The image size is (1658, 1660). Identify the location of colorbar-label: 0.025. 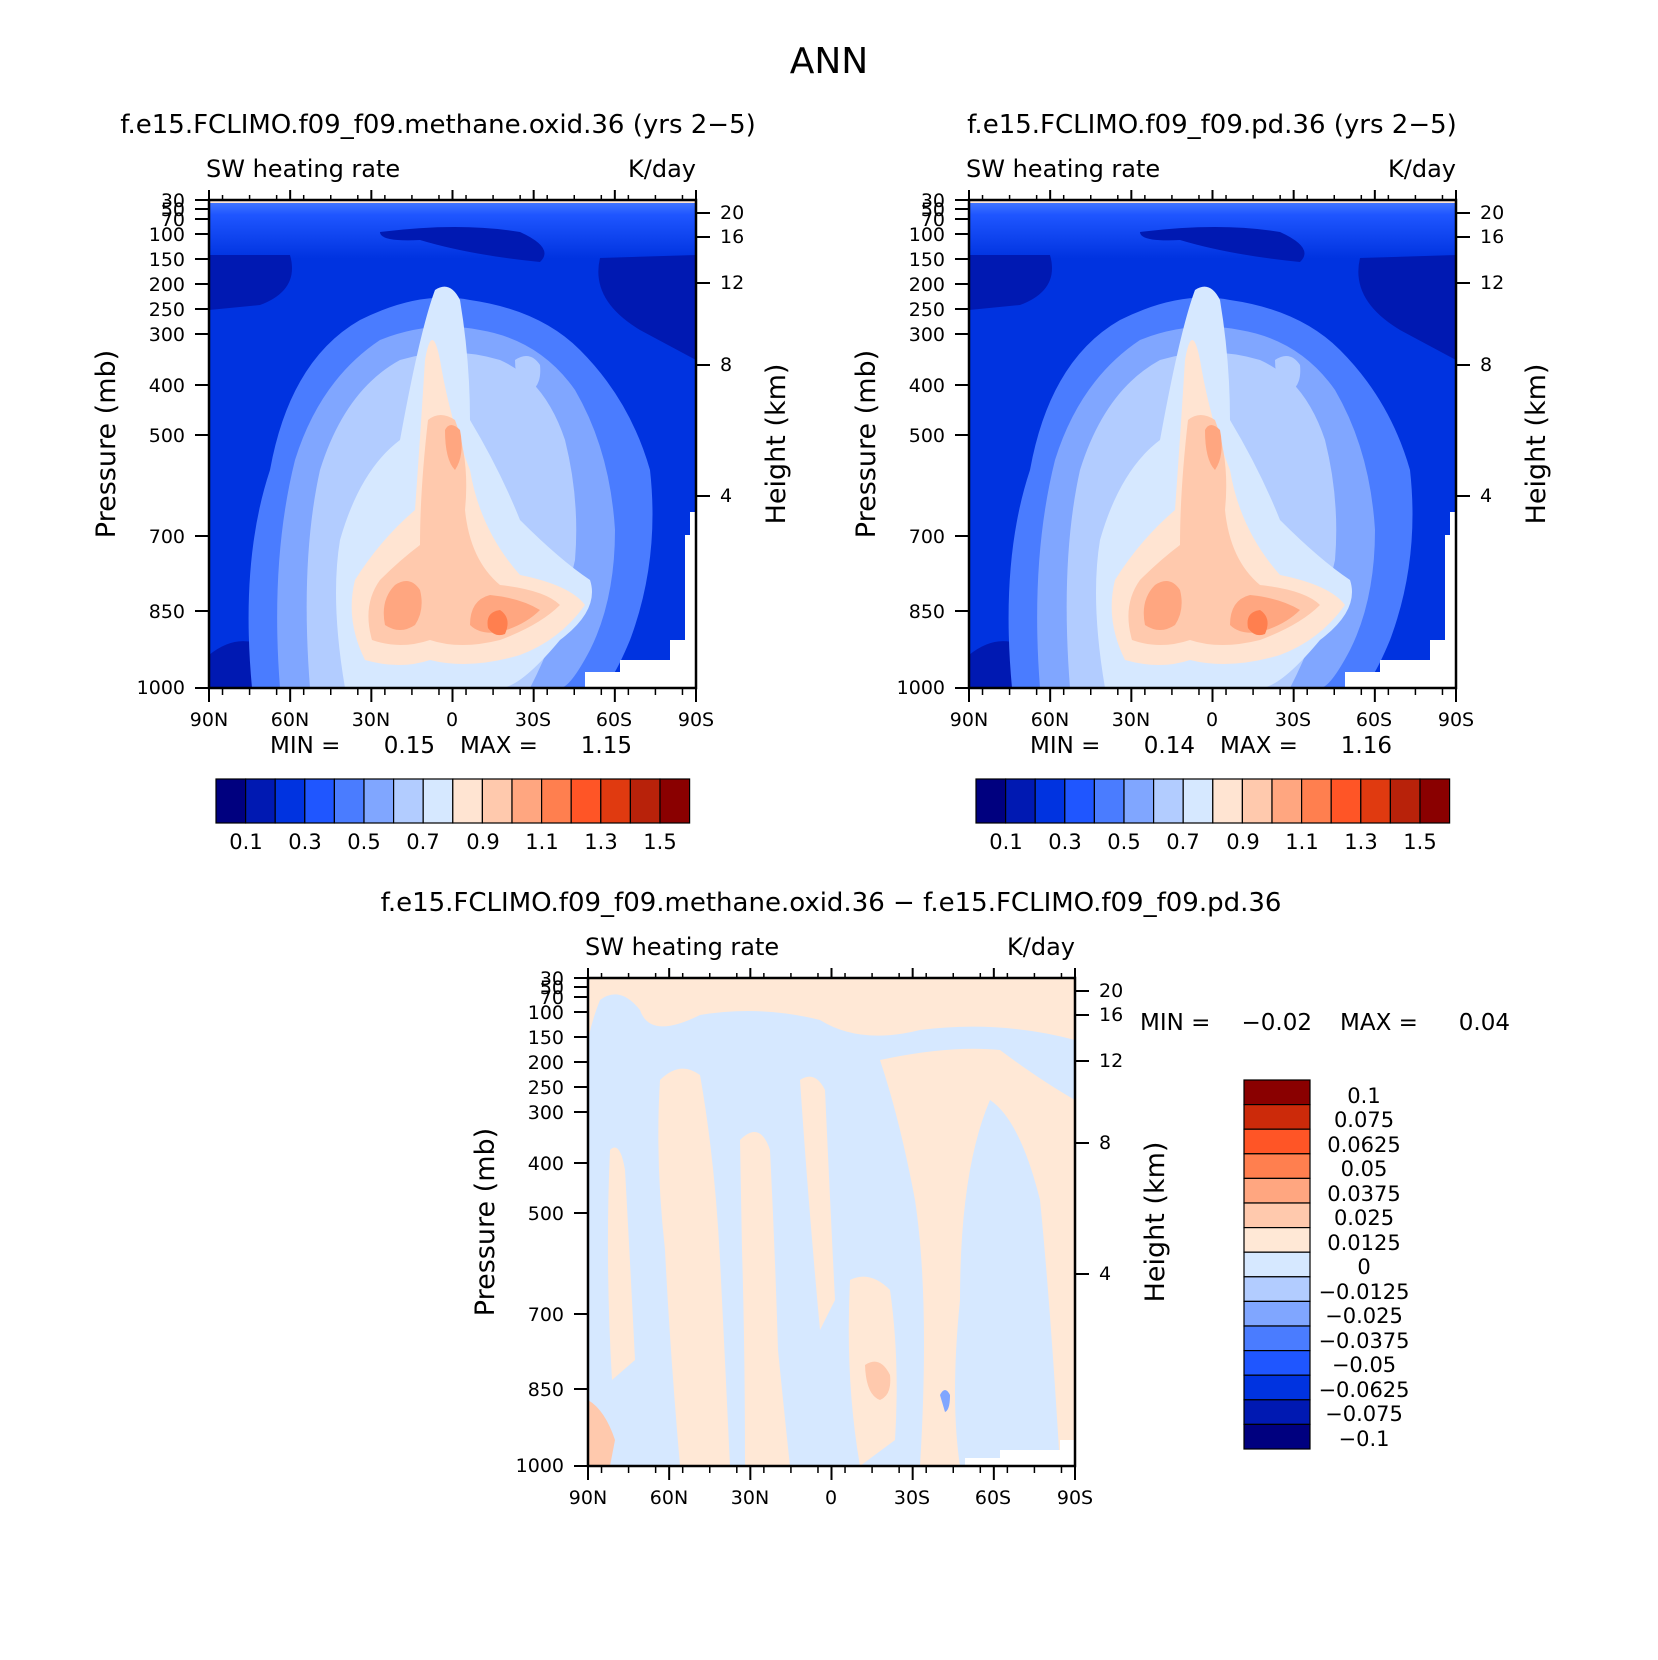
(1364, 1218).